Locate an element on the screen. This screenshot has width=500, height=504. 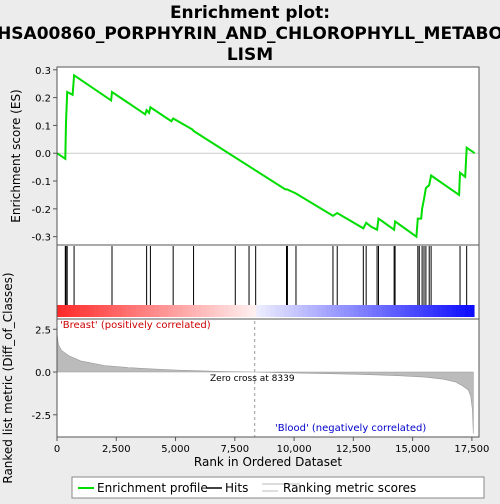
hits-panel is located at coordinates (266, 281).